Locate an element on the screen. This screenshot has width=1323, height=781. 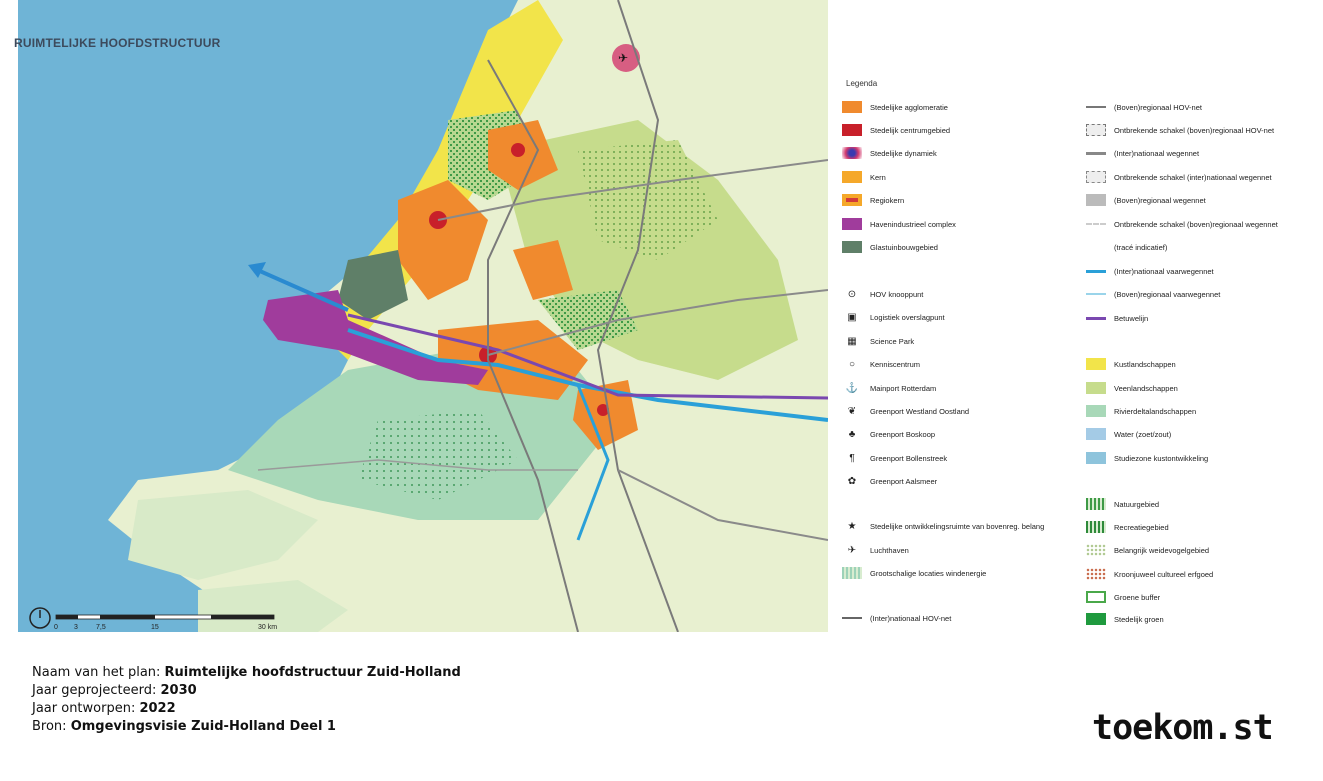
legend-label: Stedelijke agglomeratie is located at coordinates (909, 107).